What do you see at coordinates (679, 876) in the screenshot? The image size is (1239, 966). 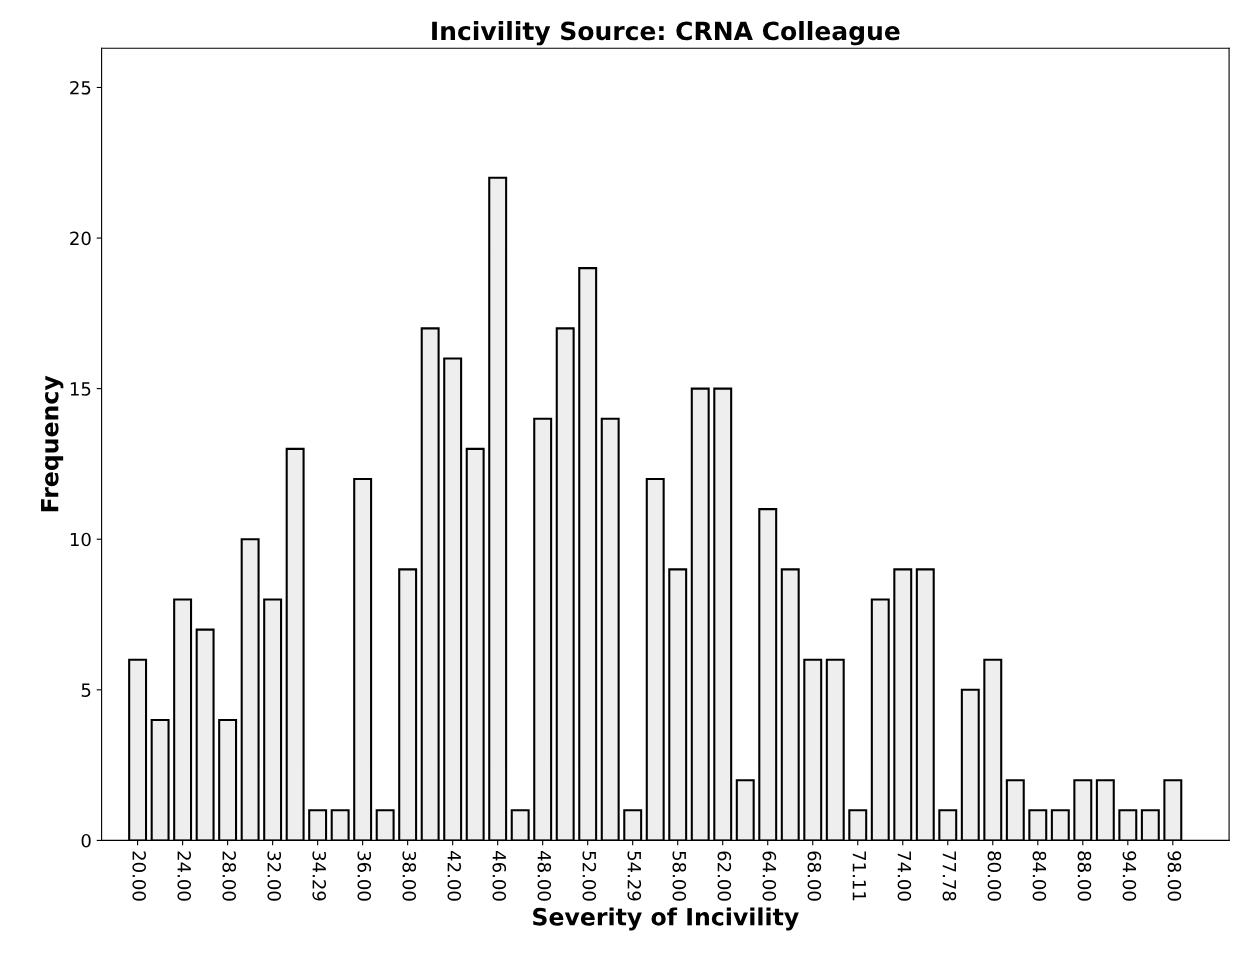 I see `x-tick-label: 58.00` at bounding box center [679, 876].